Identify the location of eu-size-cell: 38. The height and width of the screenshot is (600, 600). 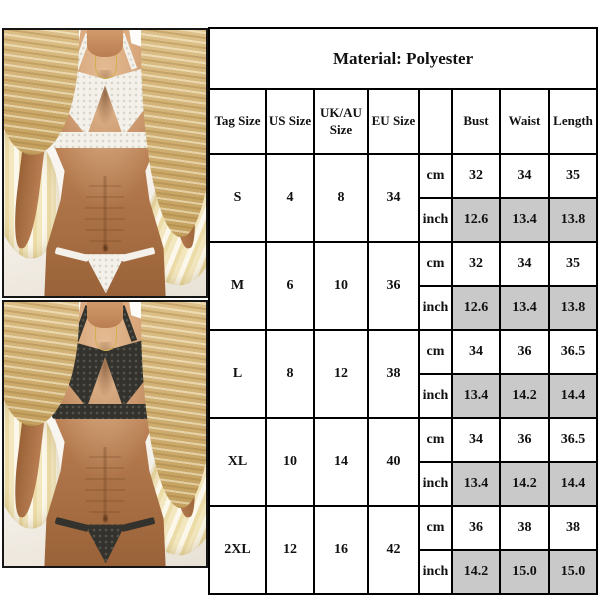
(393, 374).